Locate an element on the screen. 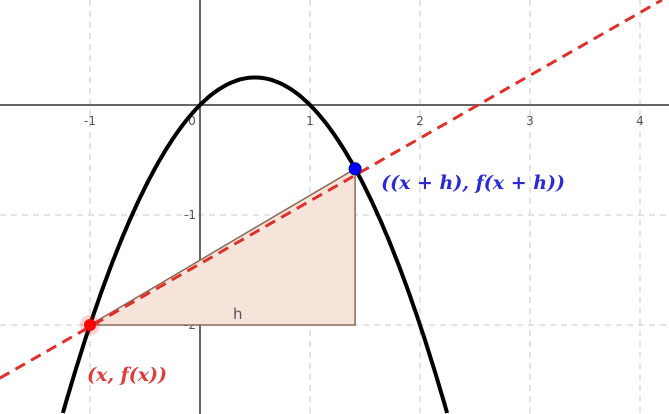 The height and width of the screenshot is (414, 669). x-tick-label: 2 is located at coordinates (420, 121).